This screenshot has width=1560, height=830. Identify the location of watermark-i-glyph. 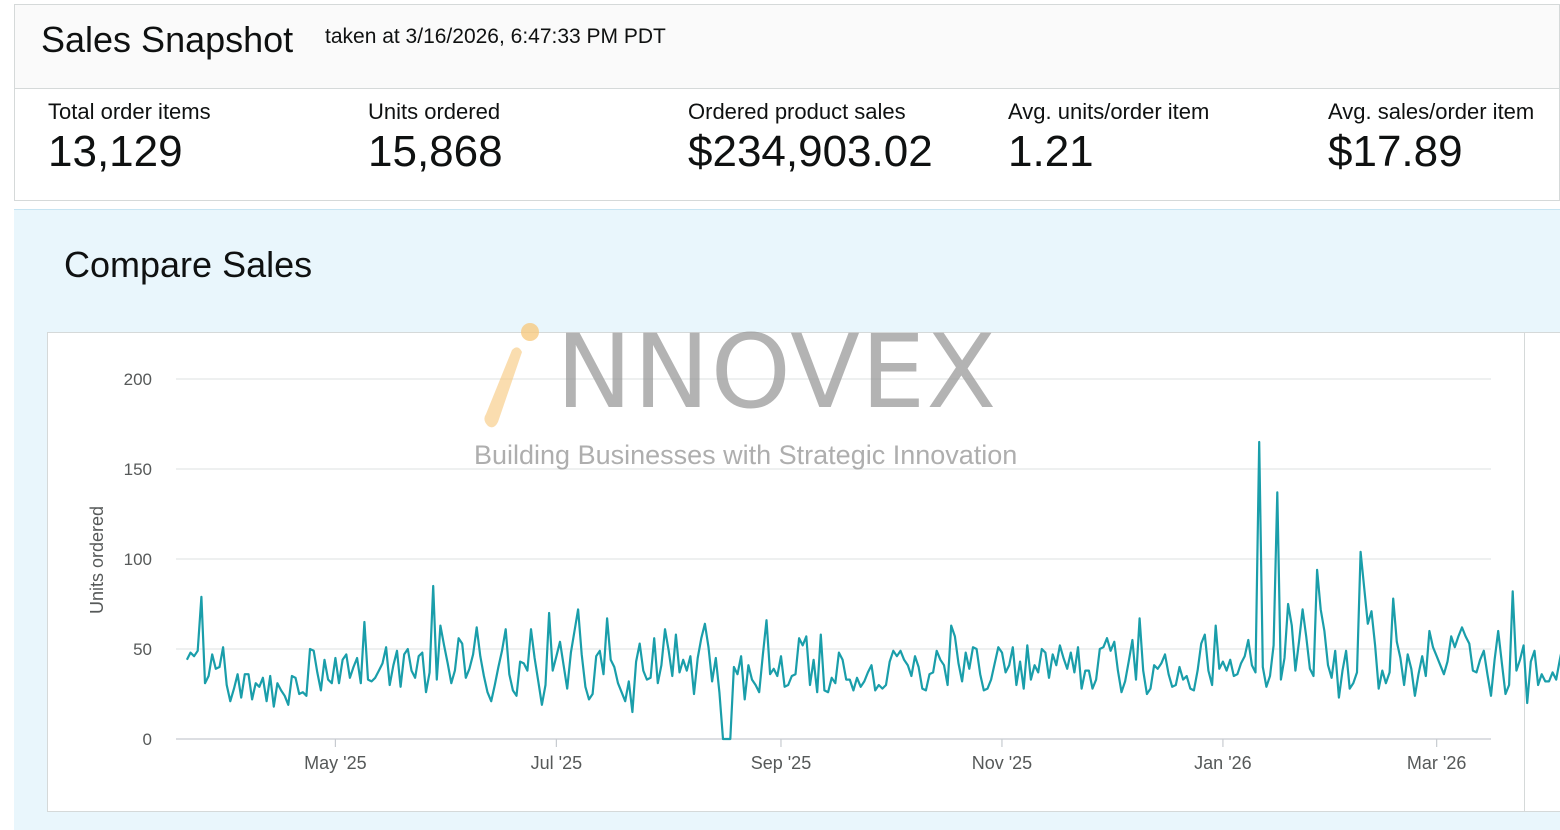
(511, 375).